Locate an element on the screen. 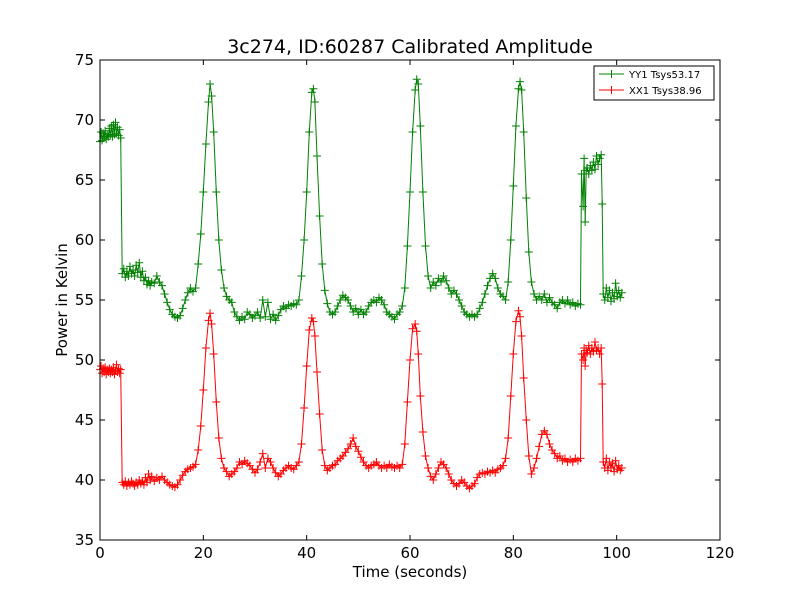  legend-marker-xx1 is located at coordinates (611, 90).